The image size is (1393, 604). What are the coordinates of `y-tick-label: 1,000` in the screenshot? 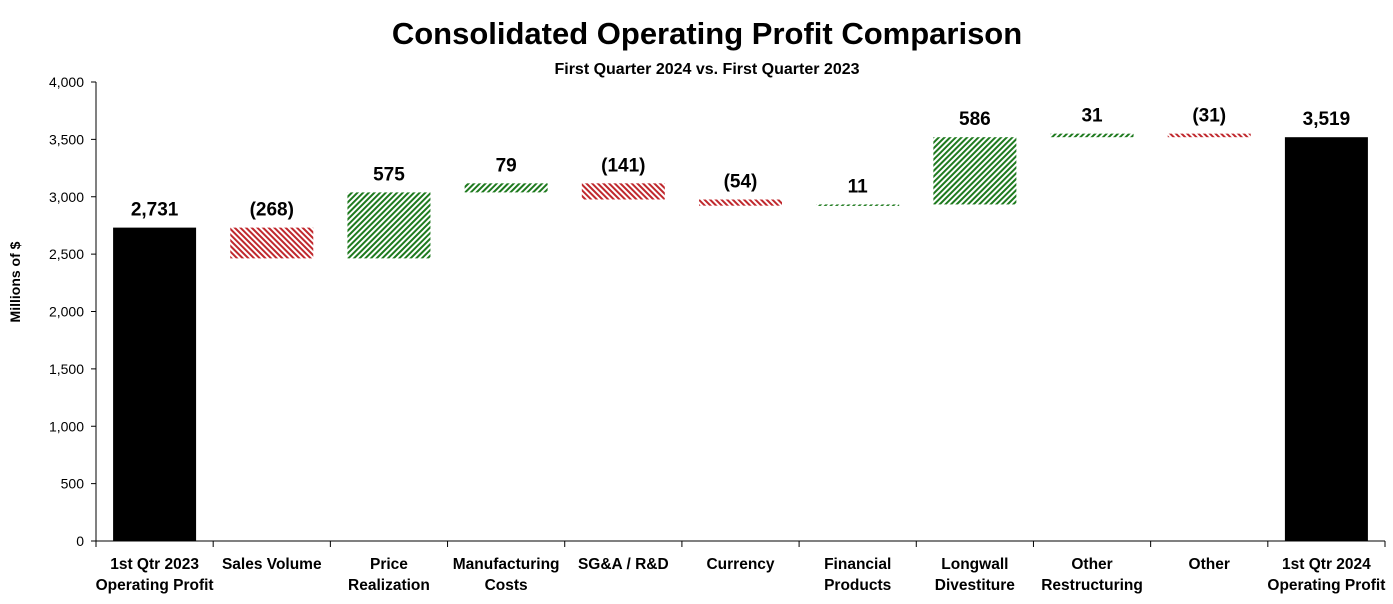 It's located at (66, 426).